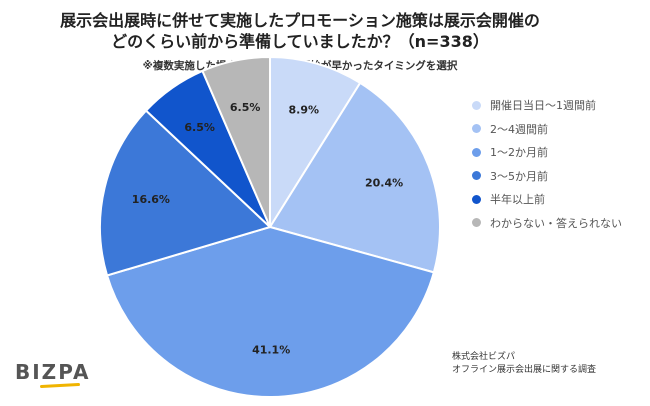 This screenshot has height=406, width=650. Describe the element at coordinates (519, 176) in the screenshot. I see `legend-label: 3〜5か月前` at that location.